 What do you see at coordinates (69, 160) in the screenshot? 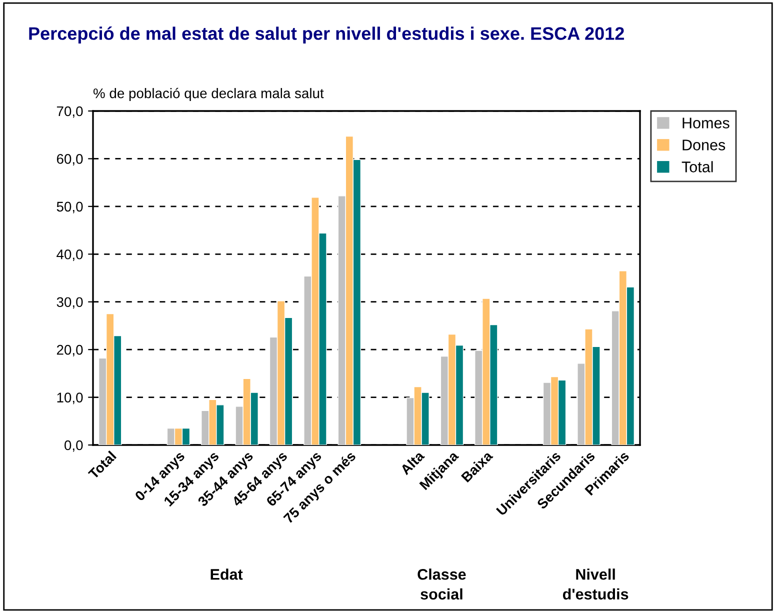
I see `y-tick-label: 60,0` at bounding box center [69, 160].